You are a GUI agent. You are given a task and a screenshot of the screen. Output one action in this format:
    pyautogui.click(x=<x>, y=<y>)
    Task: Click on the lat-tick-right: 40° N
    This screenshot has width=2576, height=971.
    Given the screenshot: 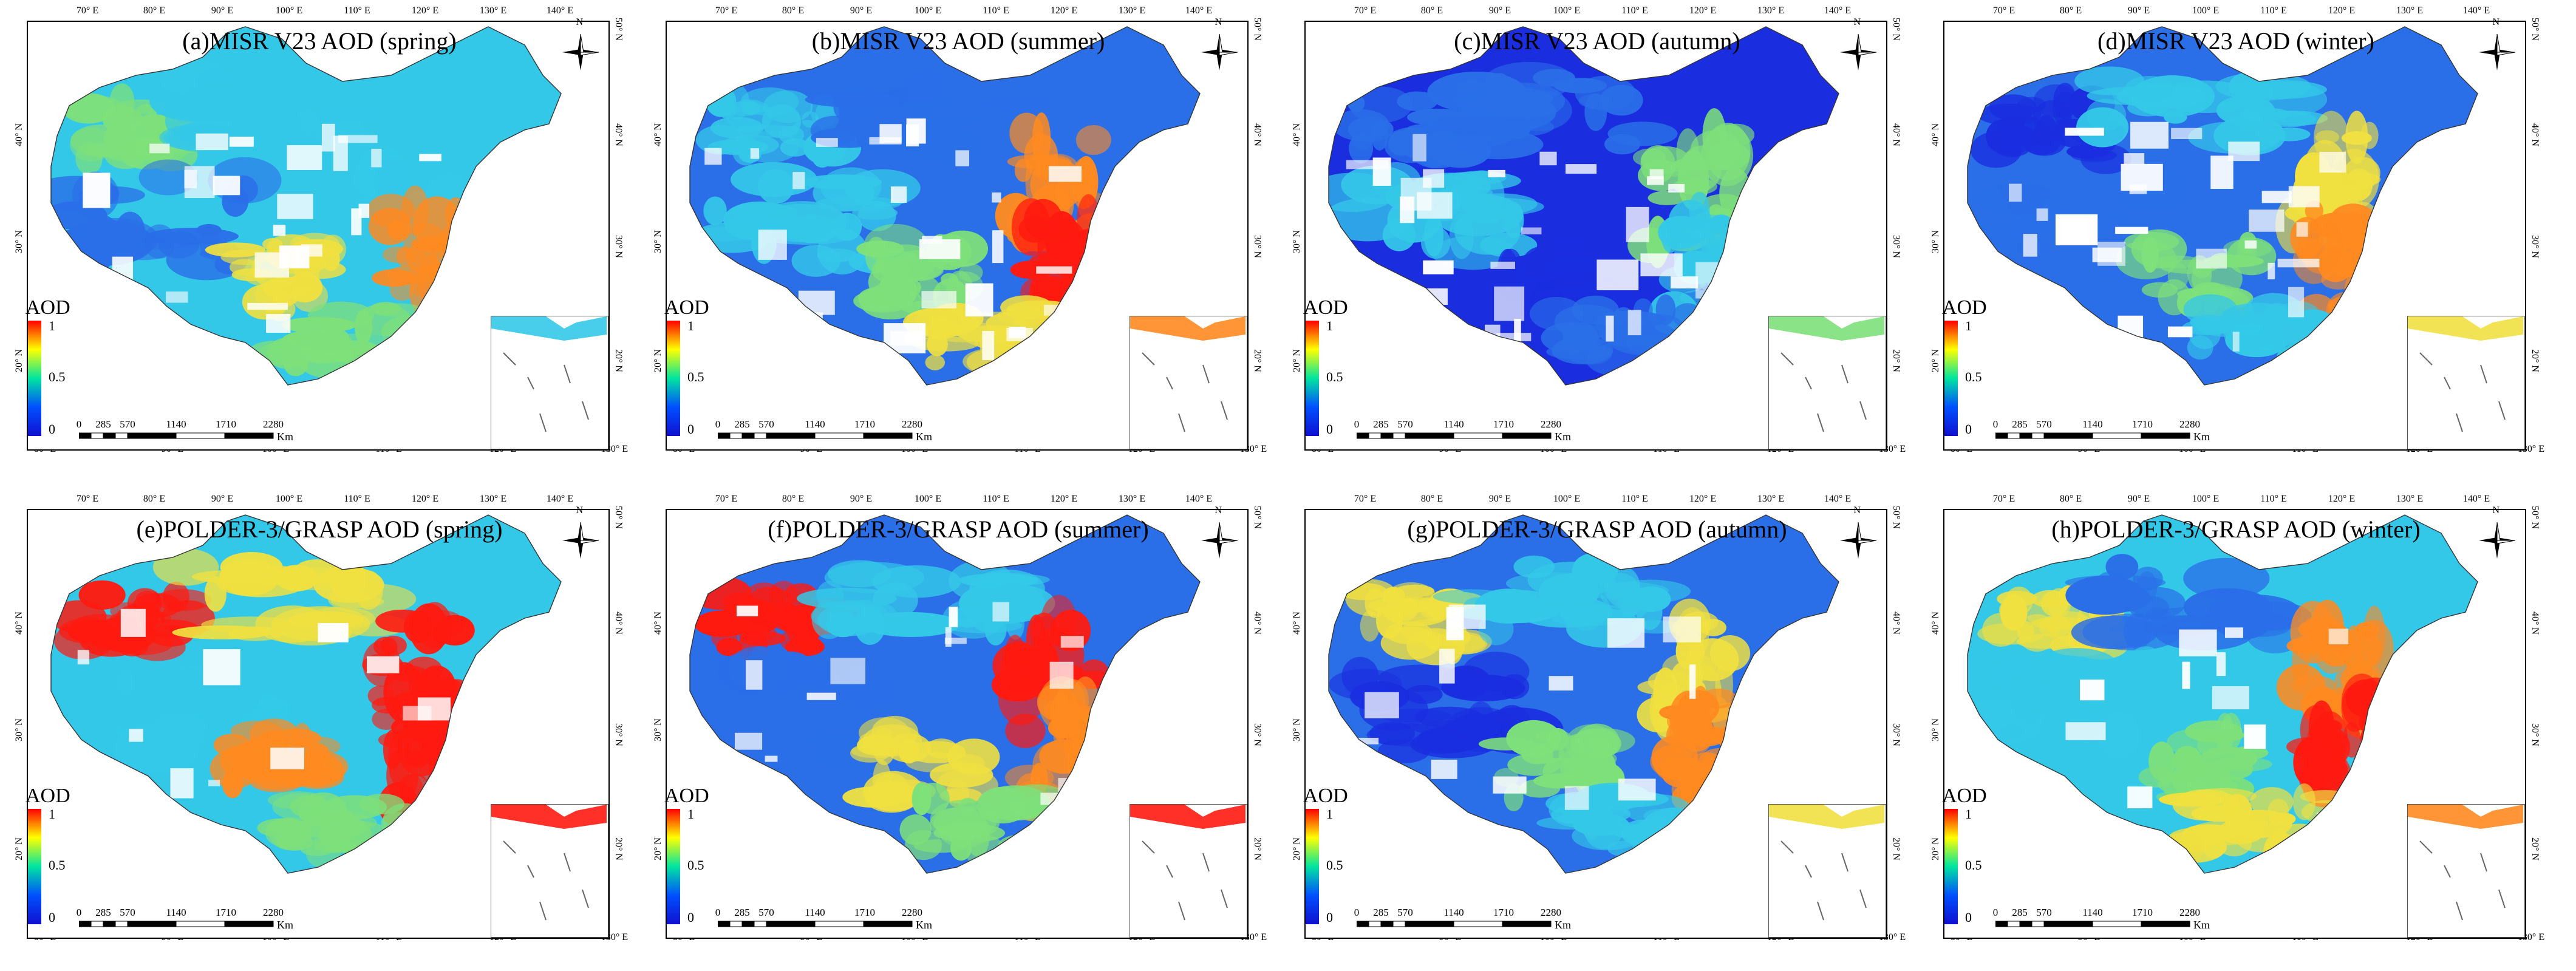 What is the action you would take?
    pyautogui.click(x=2535, y=623)
    